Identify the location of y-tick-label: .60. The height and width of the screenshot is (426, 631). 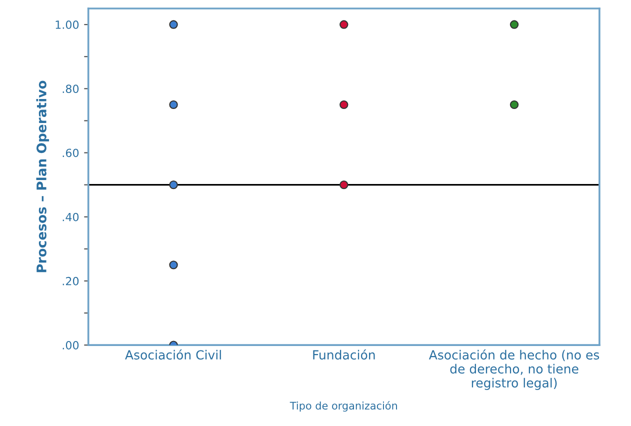
(70, 153).